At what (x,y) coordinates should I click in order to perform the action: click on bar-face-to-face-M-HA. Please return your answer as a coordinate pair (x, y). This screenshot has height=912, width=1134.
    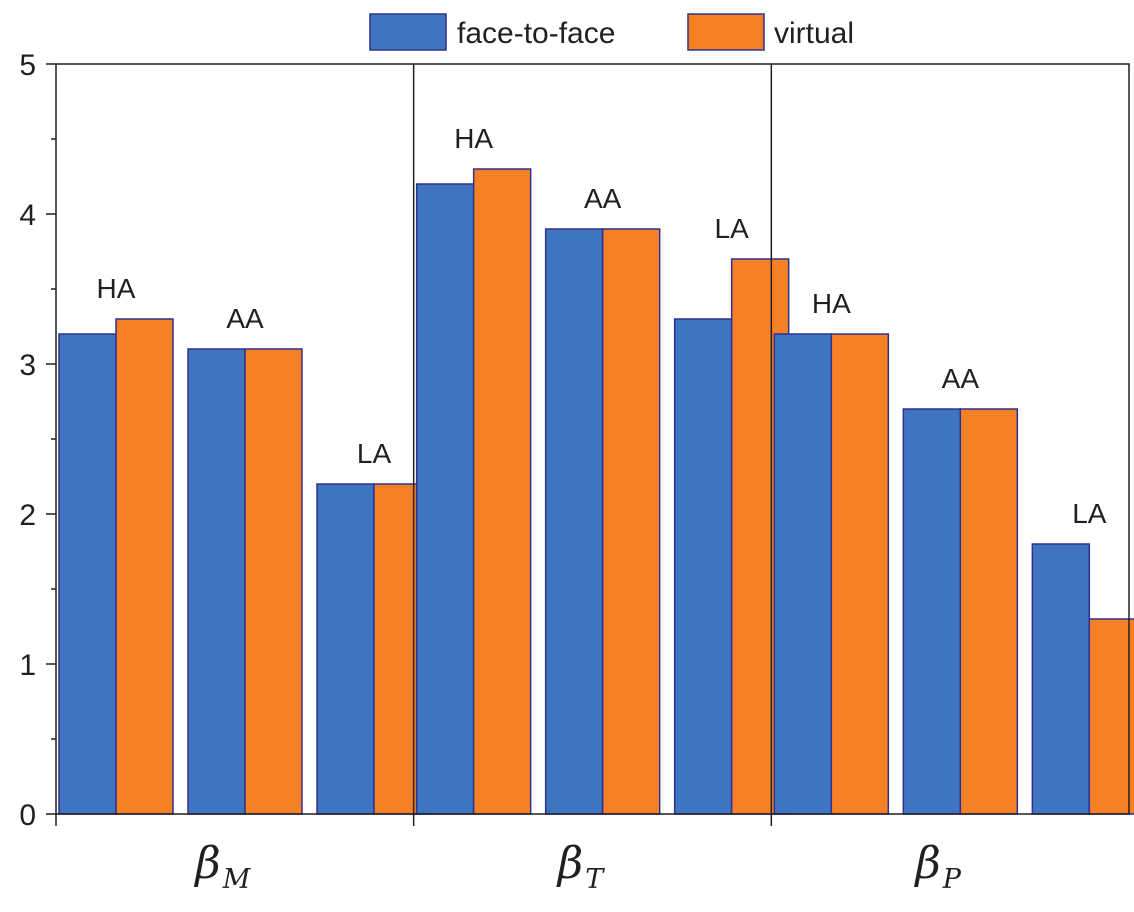
    Looking at the image, I should click on (87, 574).